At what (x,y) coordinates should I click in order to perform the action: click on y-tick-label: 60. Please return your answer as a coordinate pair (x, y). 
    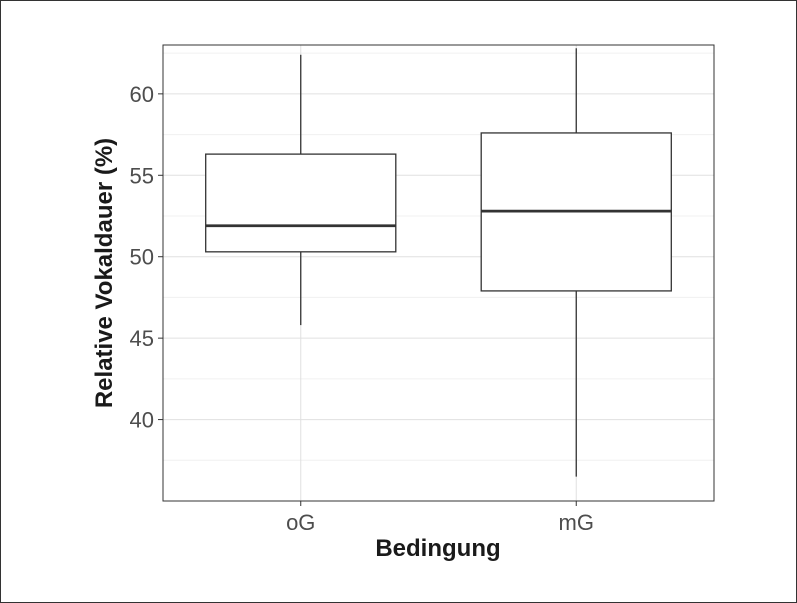
    Looking at the image, I should click on (142, 94).